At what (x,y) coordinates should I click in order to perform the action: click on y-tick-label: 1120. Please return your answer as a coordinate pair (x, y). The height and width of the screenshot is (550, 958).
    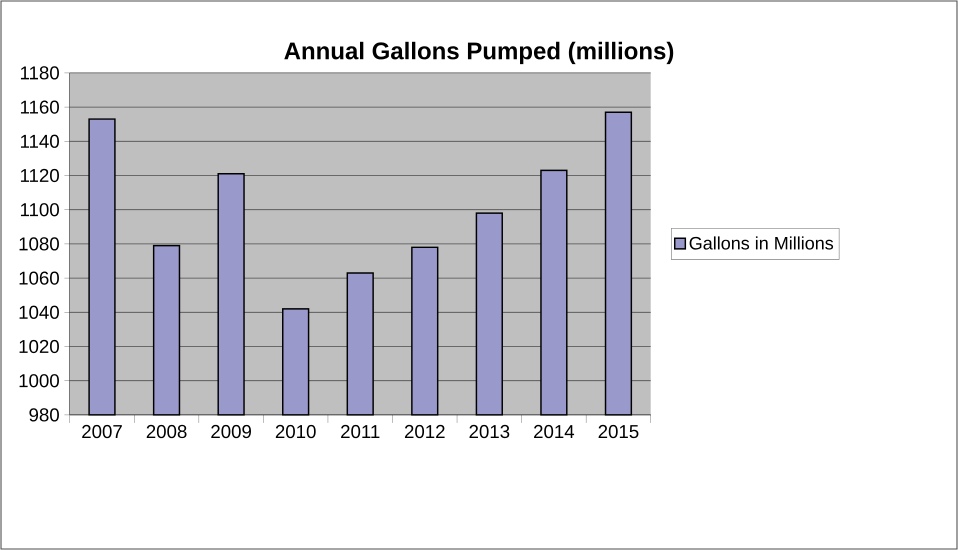
    Looking at the image, I should click on (39, 175).